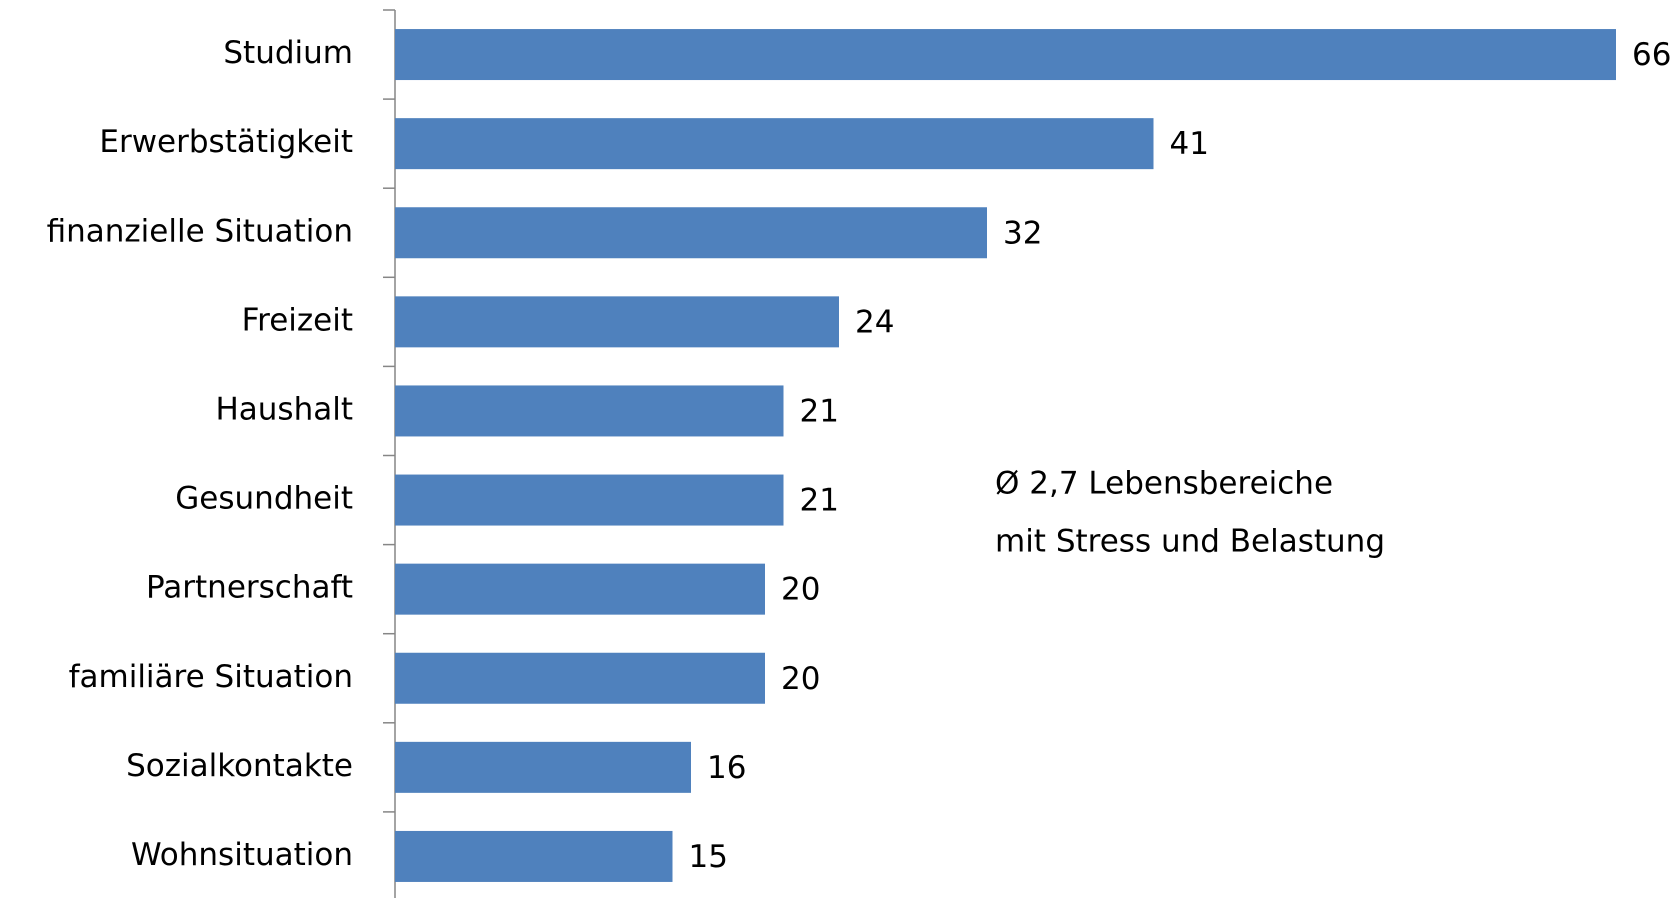  What do you see at coordinates (211, 677) in the screenshot?
I see `y-tick-label: familiäre Situation` at bounding box center [211, 677].